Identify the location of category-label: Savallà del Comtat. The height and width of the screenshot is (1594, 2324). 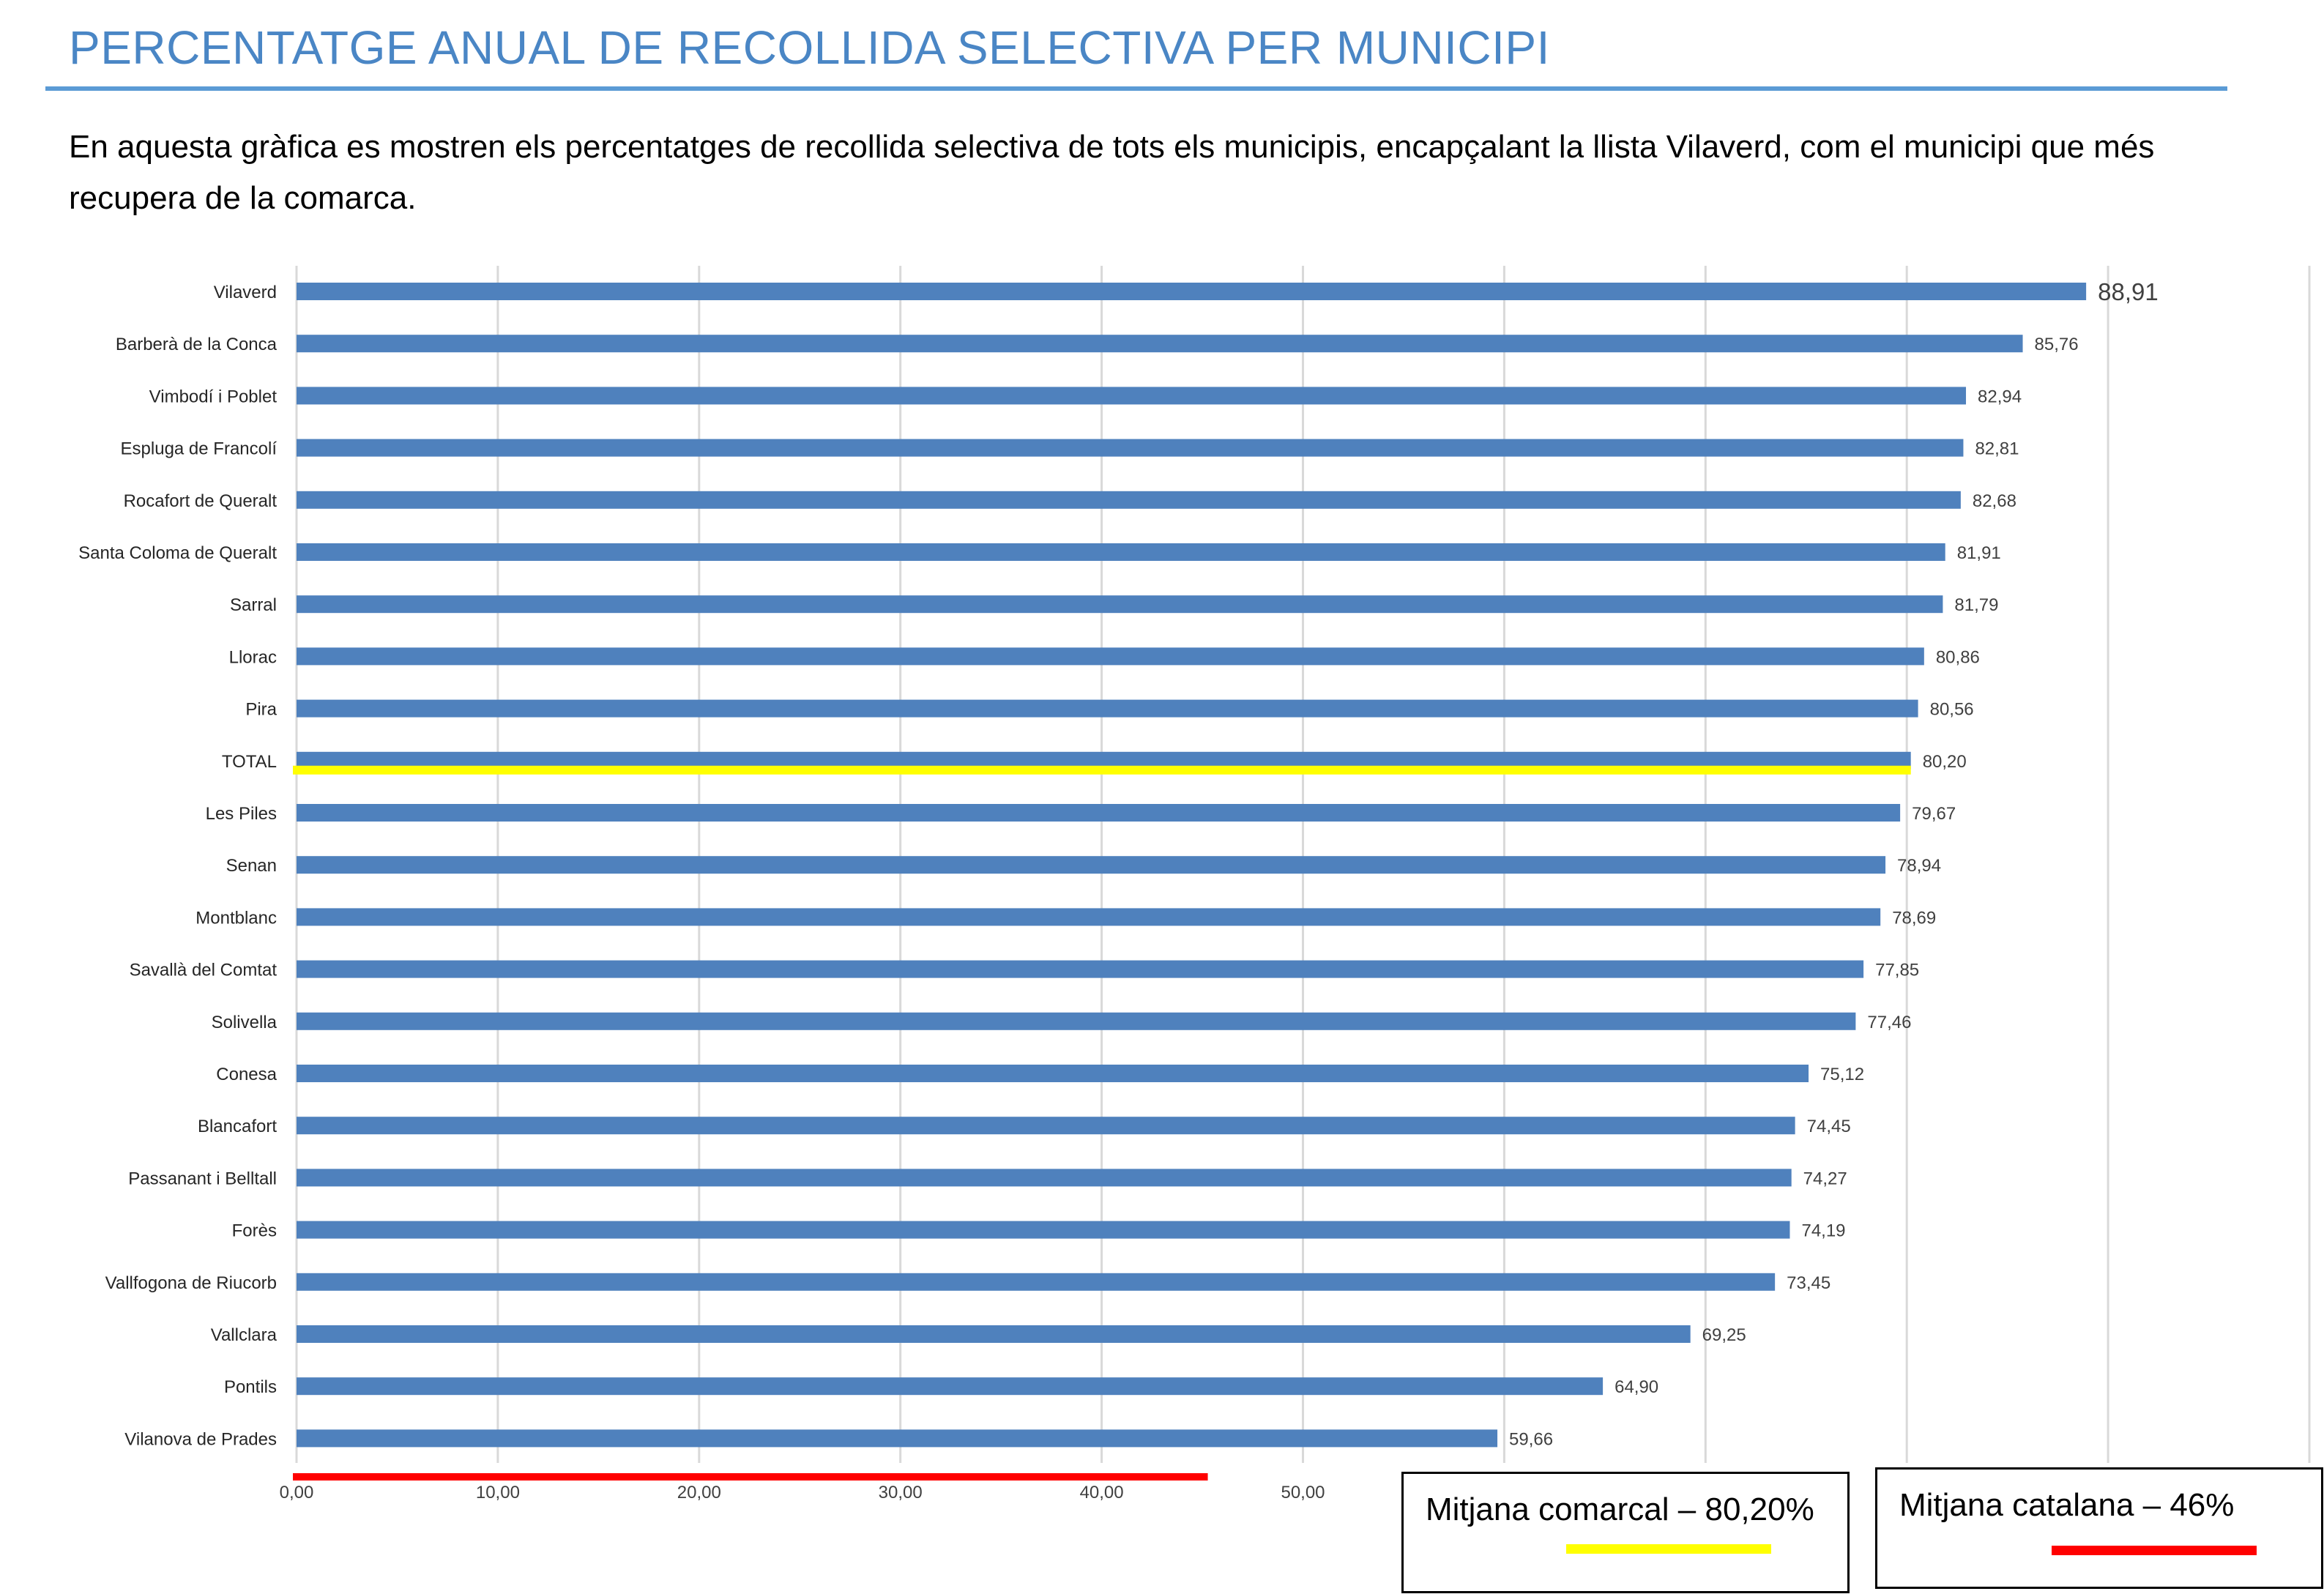
(204, 971).